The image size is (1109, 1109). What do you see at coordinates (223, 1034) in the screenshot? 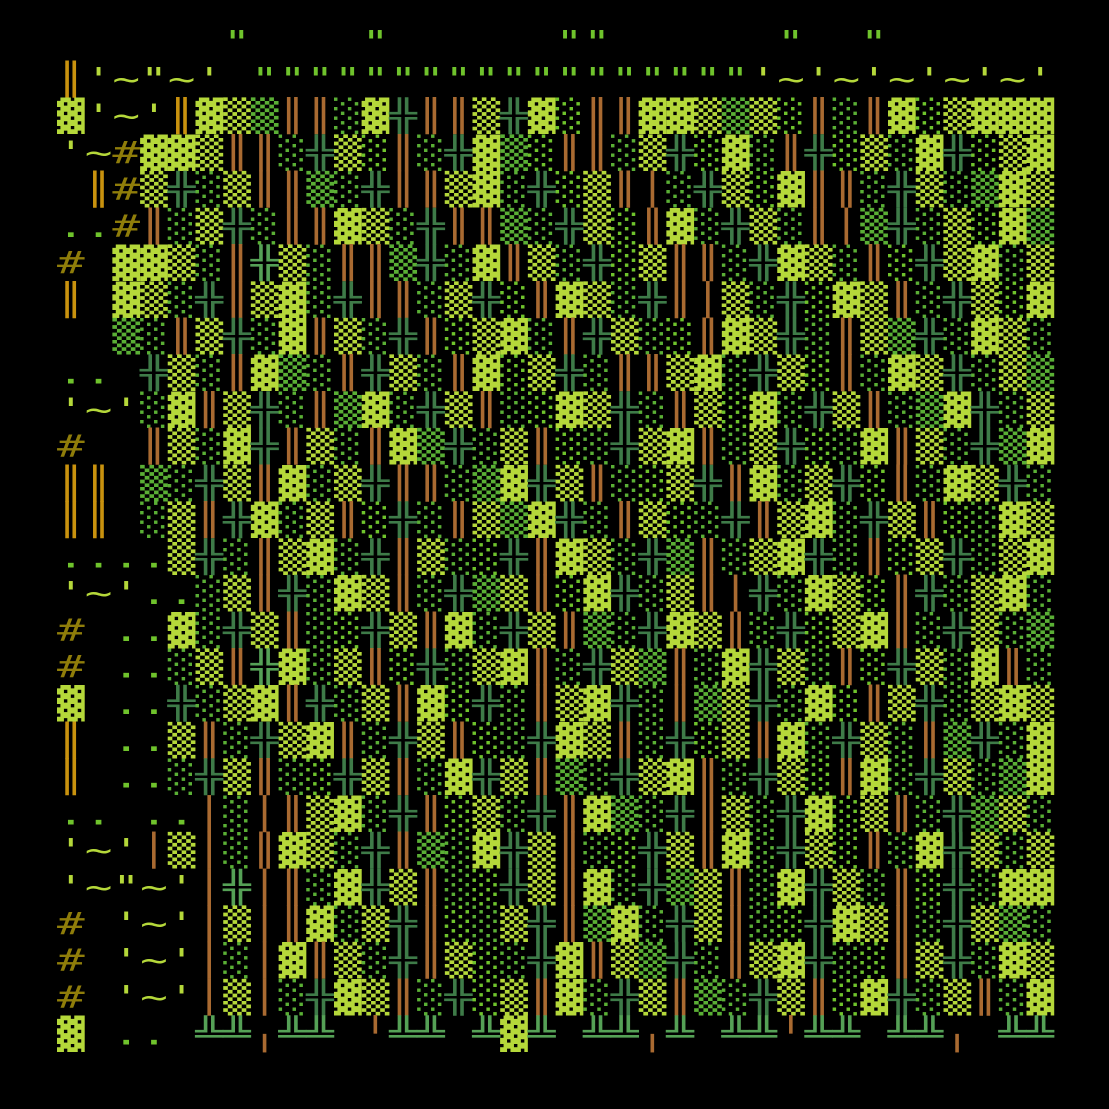
I see `glyph-run: ╩╩` at bounding box center [223, 1034].